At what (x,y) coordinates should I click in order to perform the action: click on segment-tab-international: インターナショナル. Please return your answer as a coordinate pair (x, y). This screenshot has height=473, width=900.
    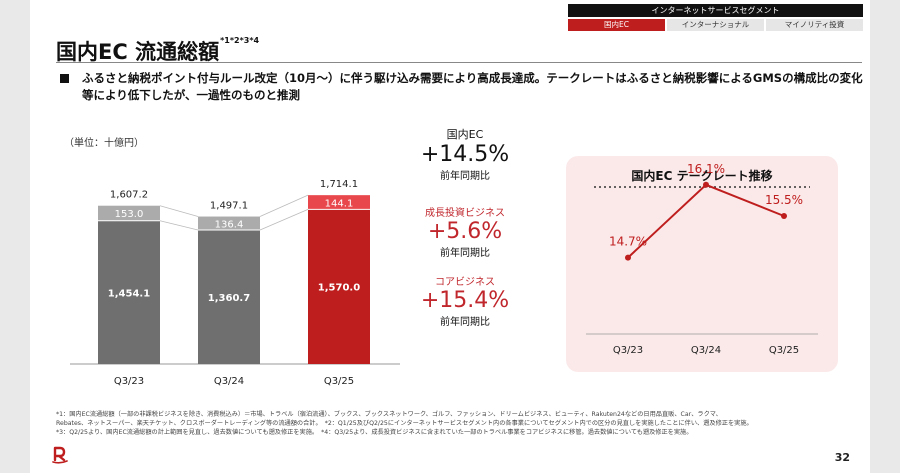
    Looking at the image, I should click on (715, 25).